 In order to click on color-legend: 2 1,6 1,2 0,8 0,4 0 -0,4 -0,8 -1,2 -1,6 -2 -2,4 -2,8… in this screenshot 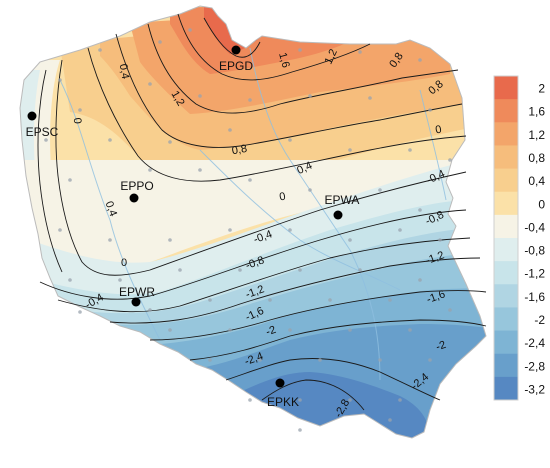, I will do `click(519, 238)`.